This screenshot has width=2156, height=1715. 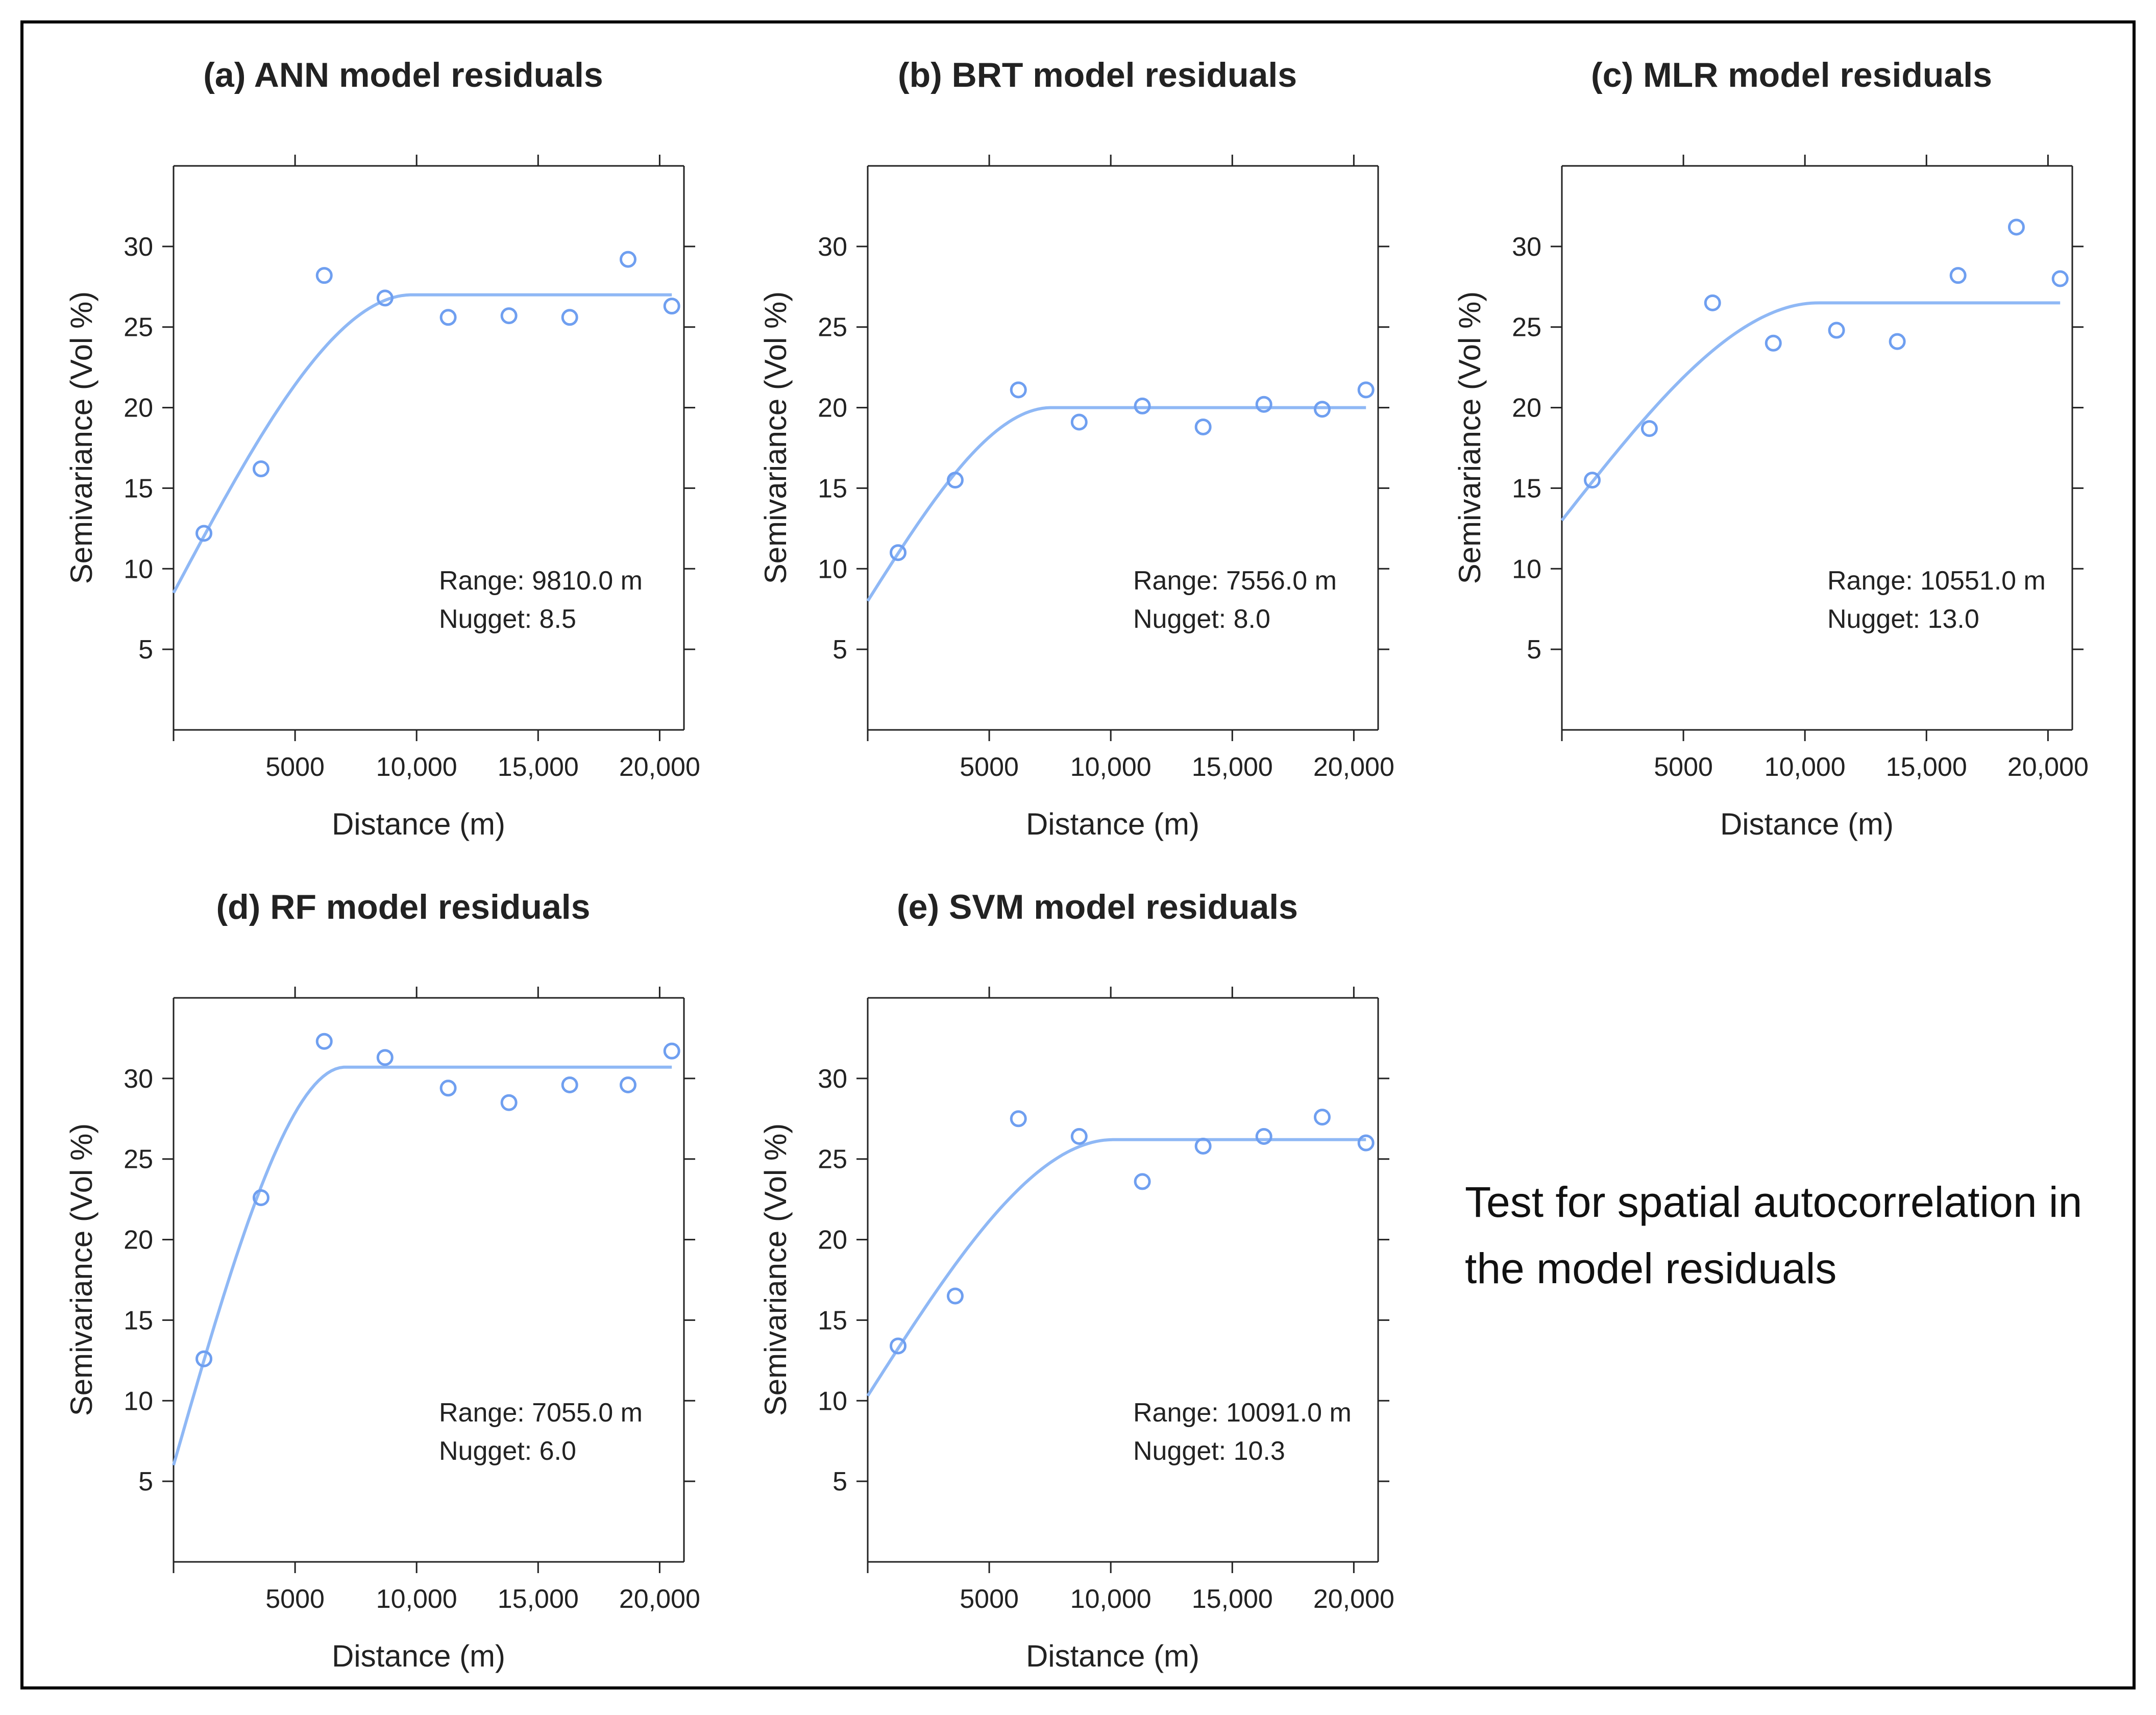 I want to click on caption-line-1: Test for spatial autocorrelation in, so click(x=1773, y=1202).